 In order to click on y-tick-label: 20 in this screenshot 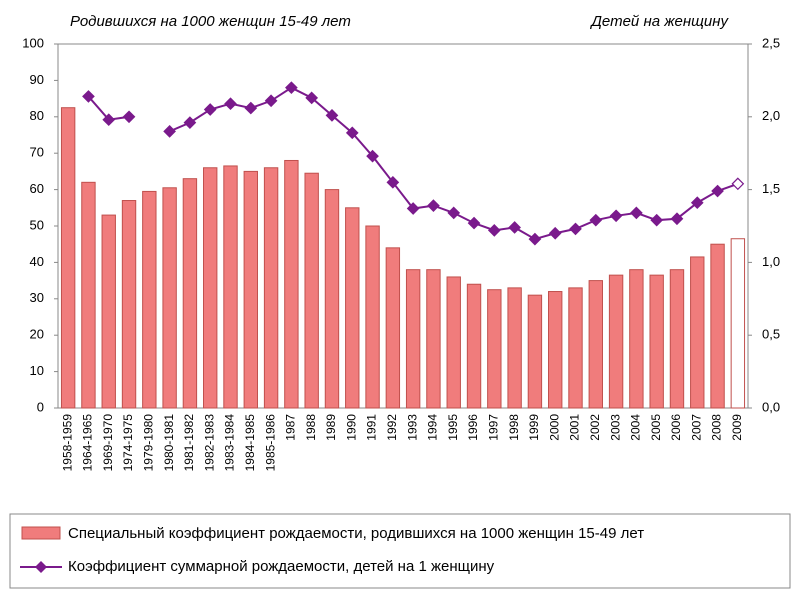, I will do `click(37, 334)`.